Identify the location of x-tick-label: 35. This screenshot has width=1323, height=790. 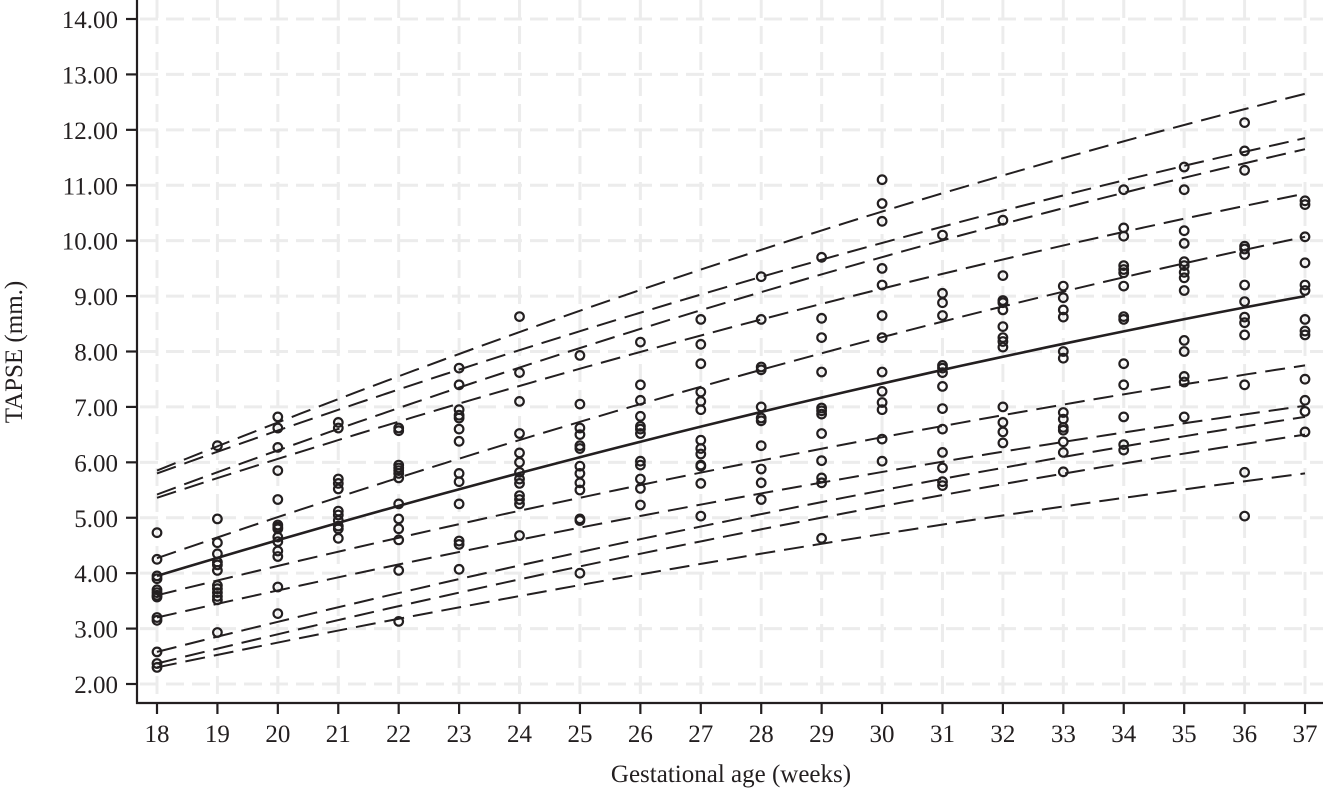
(1184, 734).